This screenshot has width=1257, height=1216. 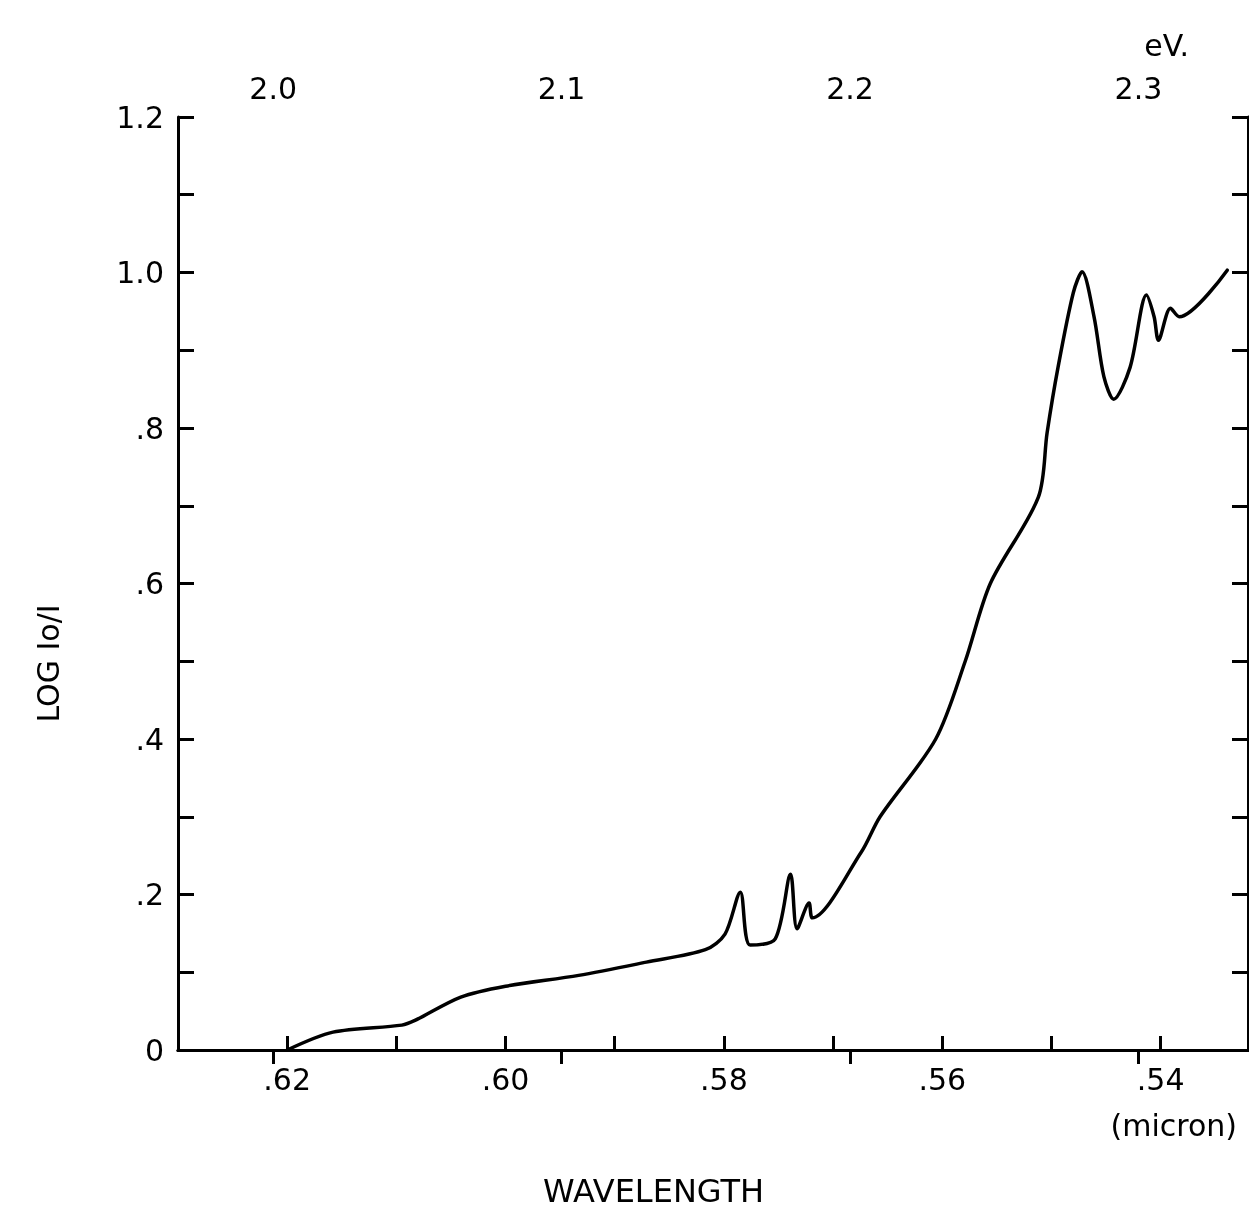 What do you see at coordinates (654, 1191) in the screenshot?
I see `x-axis-title: WAVELENGTH` at bounding box center [654, 1191].